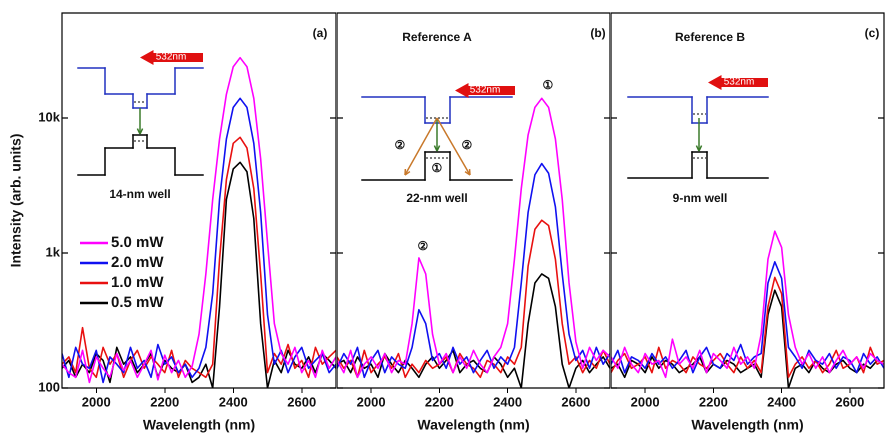  Describe the element at coordinates (137, 243) in the screenshot. I see `legend-label: 5.0 mW` at that location.